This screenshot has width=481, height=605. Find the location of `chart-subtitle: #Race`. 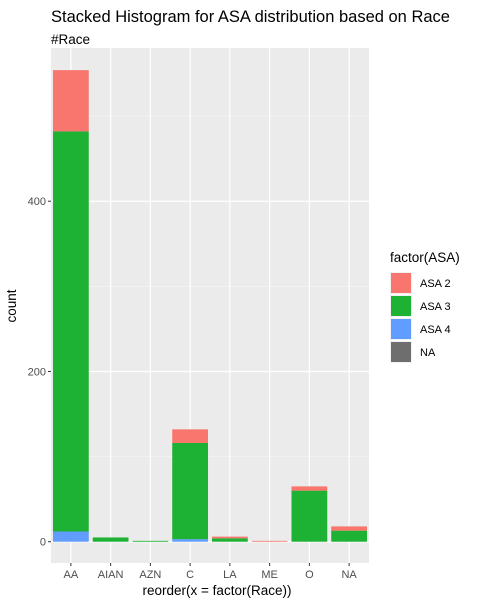

chart-subtitle: #Race is located at coordinates (70, 39).